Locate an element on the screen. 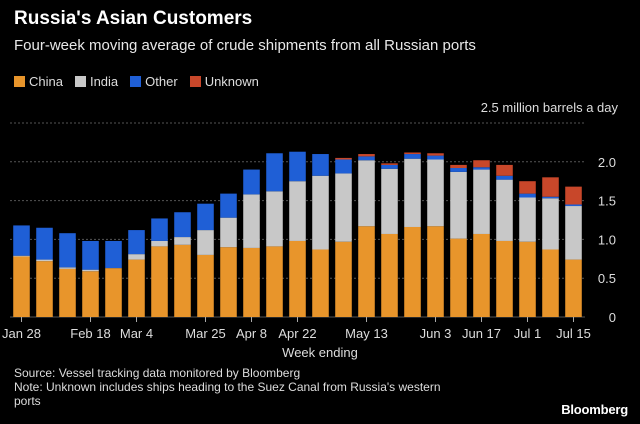 The width and height of the screenshot is (640, 424). legend-swatch-other is located at coordinates (136, 81).